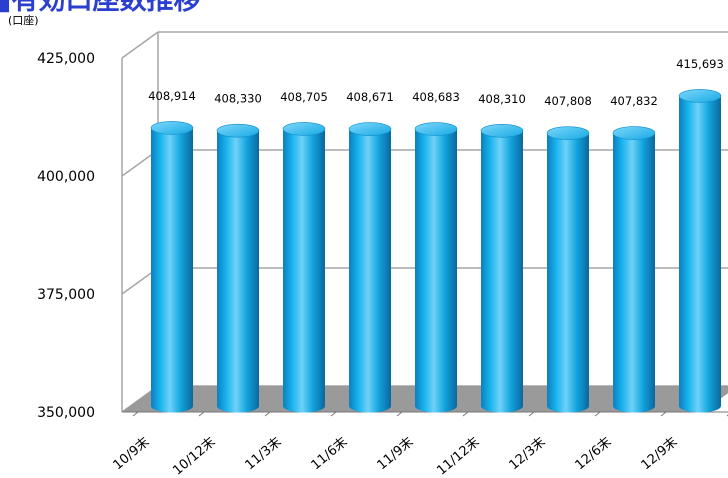  I want to click on data-label-3: 408,671, so click(370, 97).